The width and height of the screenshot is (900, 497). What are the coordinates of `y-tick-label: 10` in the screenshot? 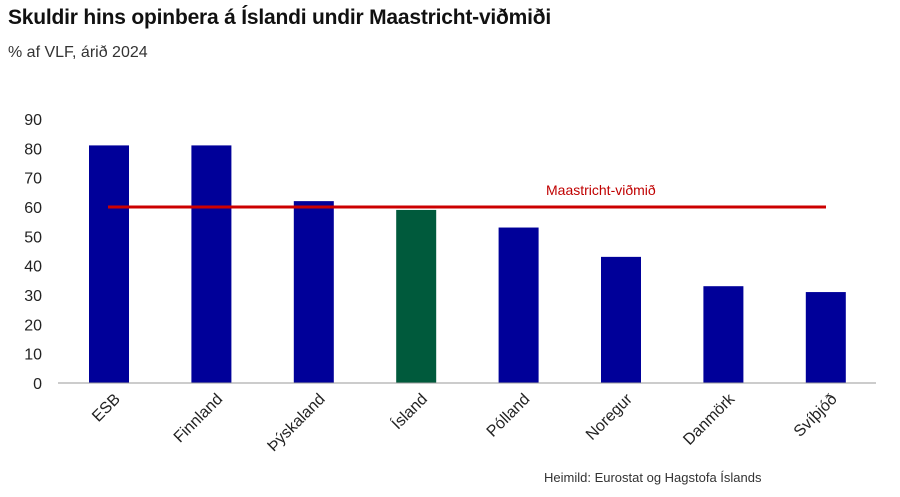 It's located at (33, 355).